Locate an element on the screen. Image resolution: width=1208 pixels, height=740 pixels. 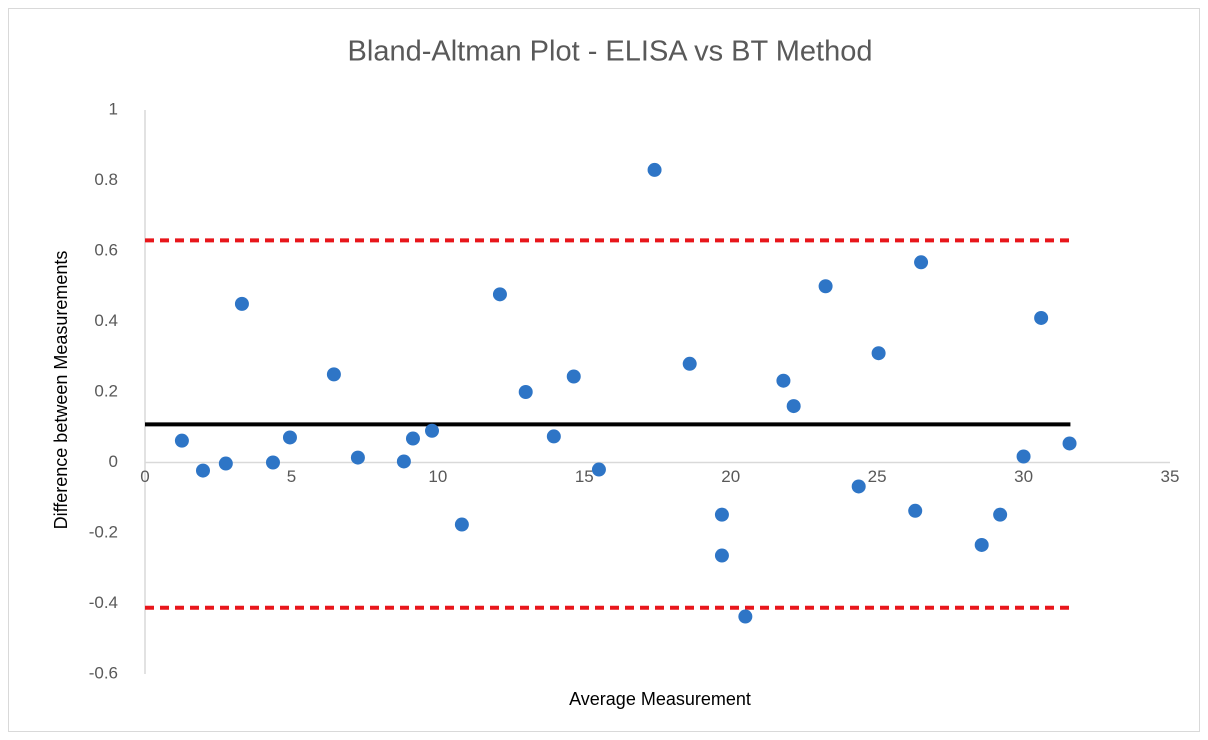
x-tick-label: 0 is located at coordinates (144, 476).